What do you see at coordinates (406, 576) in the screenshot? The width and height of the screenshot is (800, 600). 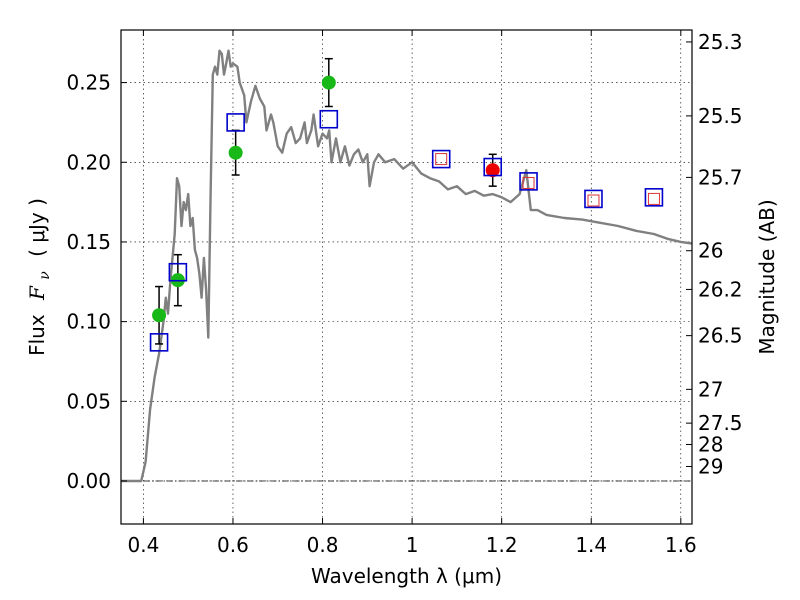 I see `x-axis-title: Wavelength λ (μm)` at bounding box center [406, 576].